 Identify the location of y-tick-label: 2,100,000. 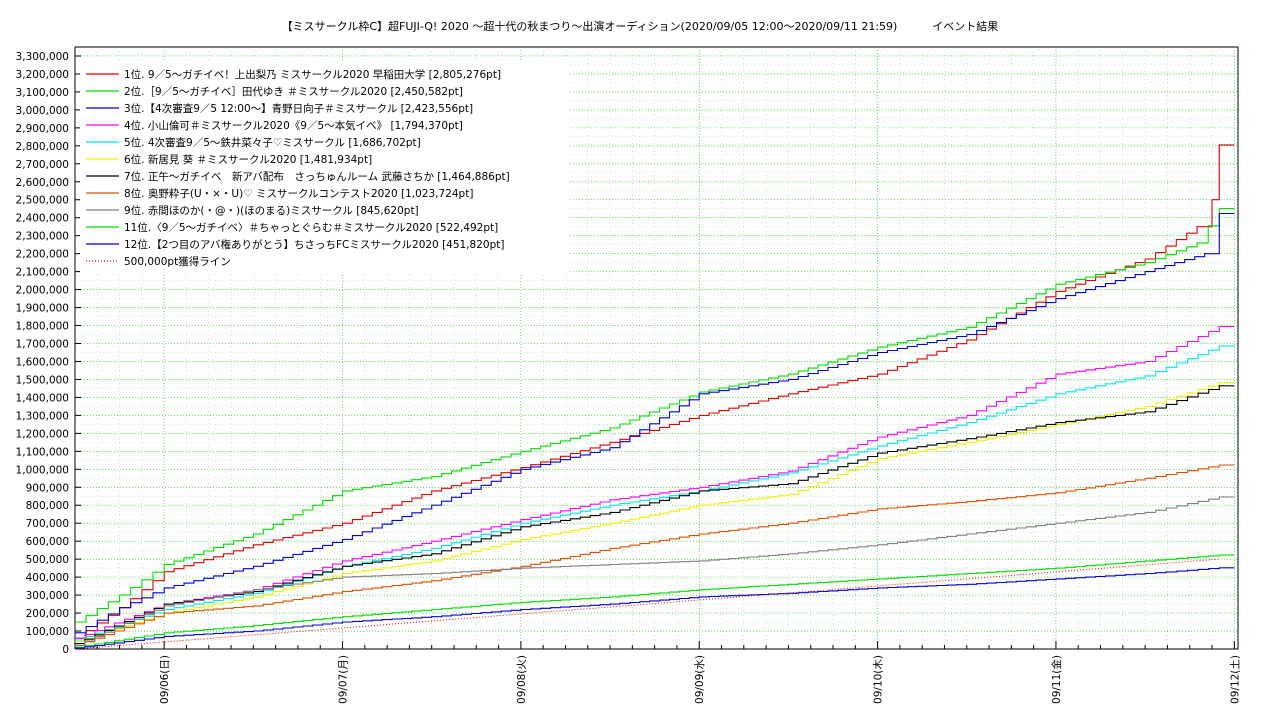
(42, 273).